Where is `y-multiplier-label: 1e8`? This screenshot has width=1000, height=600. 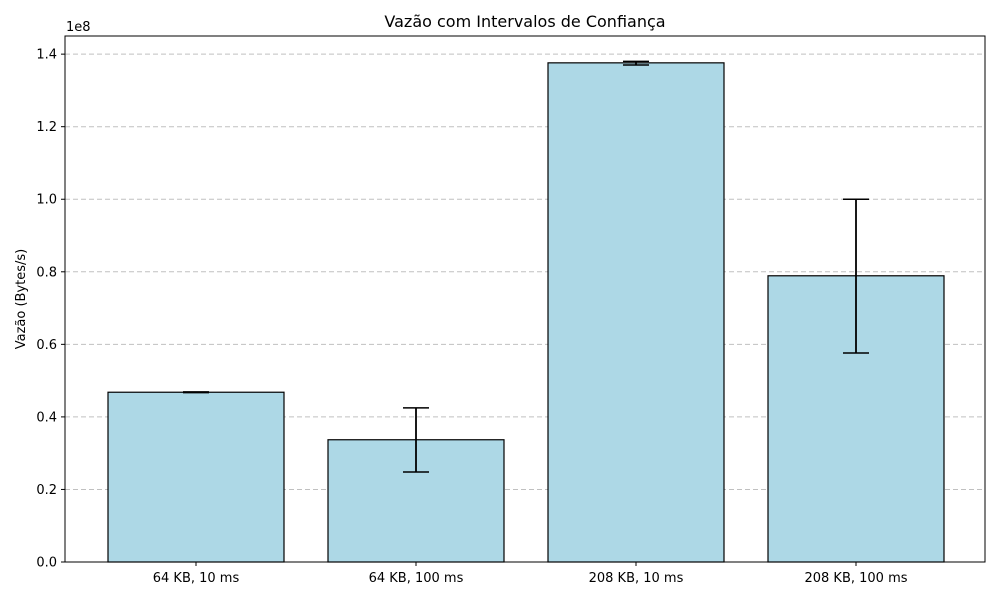
y-multiplier-label: 1e8 is located at coordinates (78, 27).